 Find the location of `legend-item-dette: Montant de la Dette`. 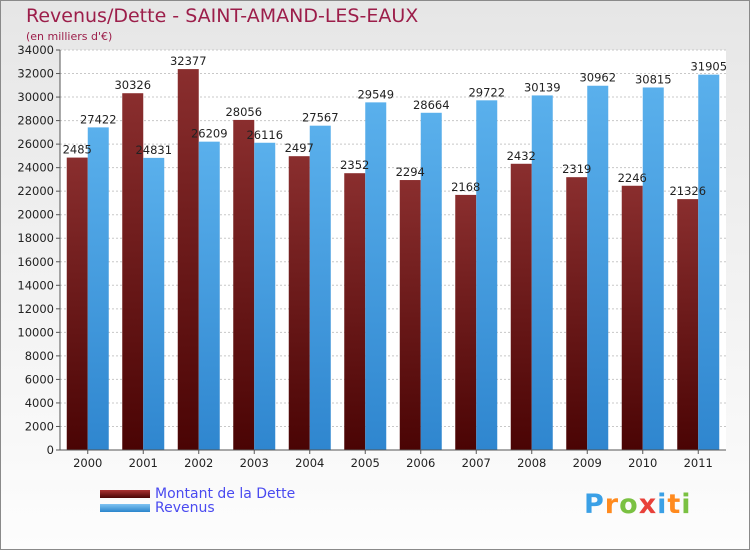

legend-item-dette: Montant de la Dette is located at coordinates (198, 494).